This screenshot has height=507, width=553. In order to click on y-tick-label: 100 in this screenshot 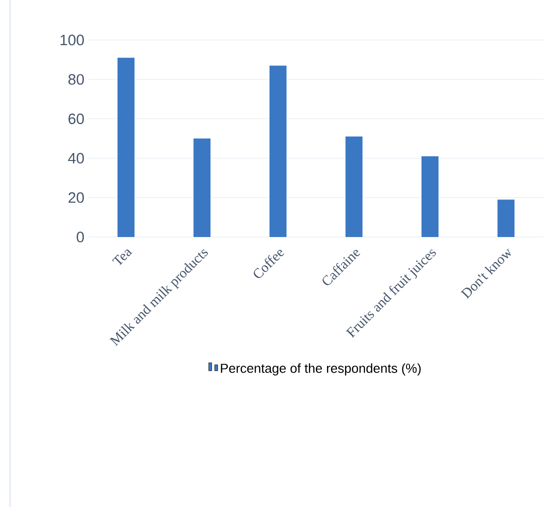, I will do `click(72, 40)`.